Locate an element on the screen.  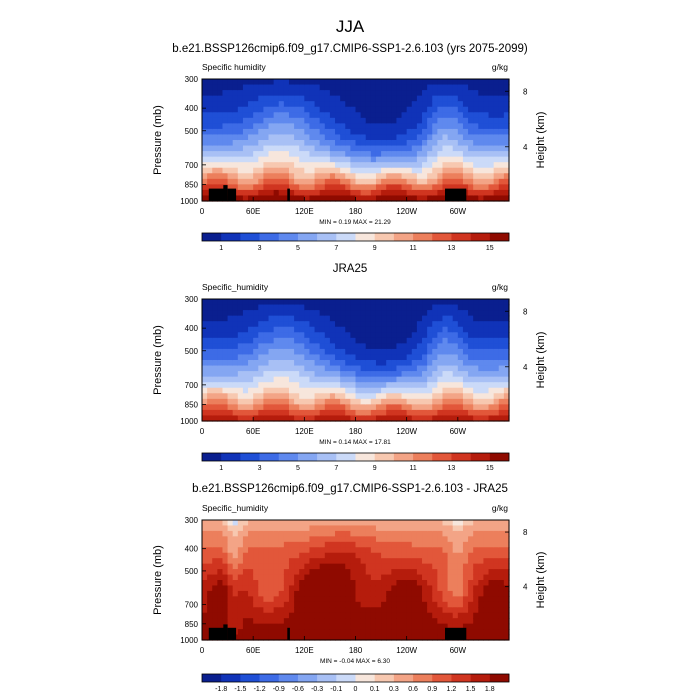
y-tick-label: 850 is located at coordinates (192, 624).